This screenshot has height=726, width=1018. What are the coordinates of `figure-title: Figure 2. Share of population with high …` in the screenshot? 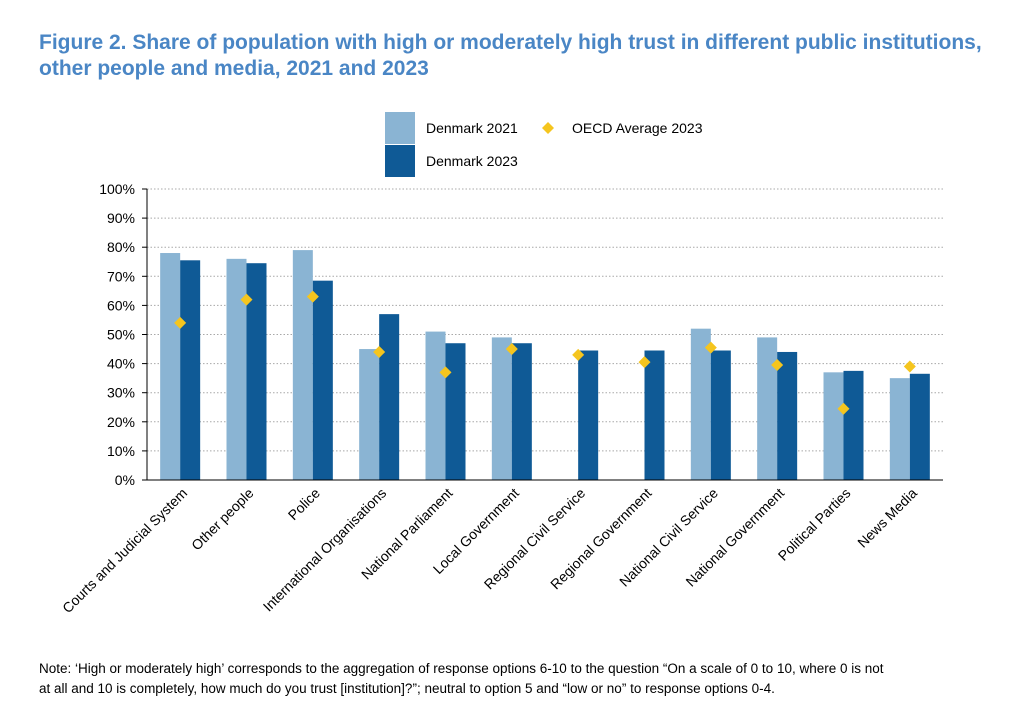 It's located at (514, 56).